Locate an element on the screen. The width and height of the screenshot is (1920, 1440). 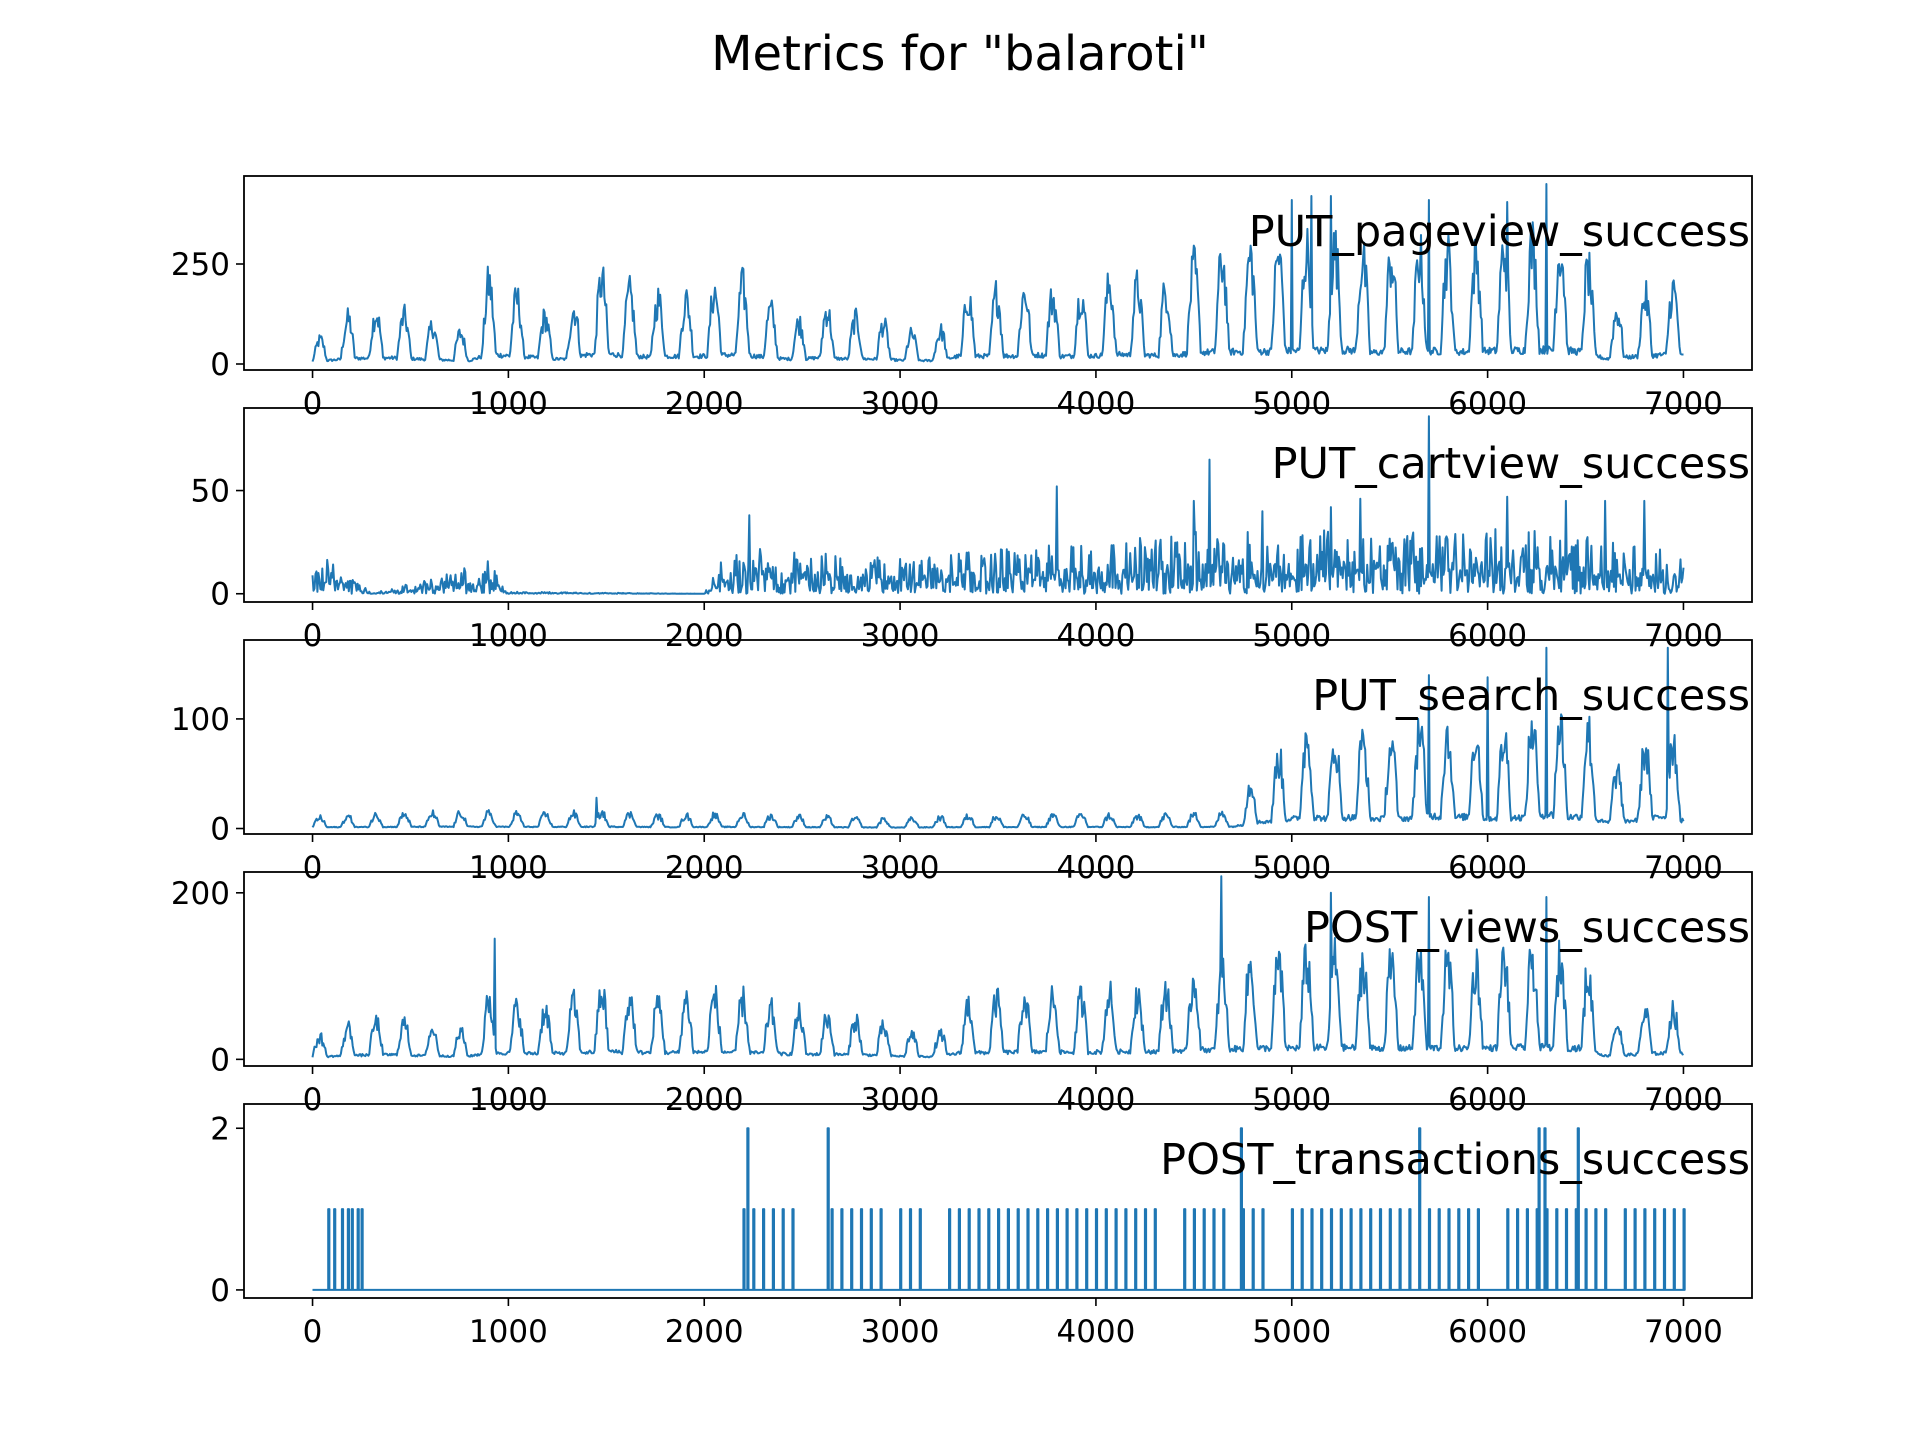
y-tick-label: 250 is located at coordinates (200, 265).